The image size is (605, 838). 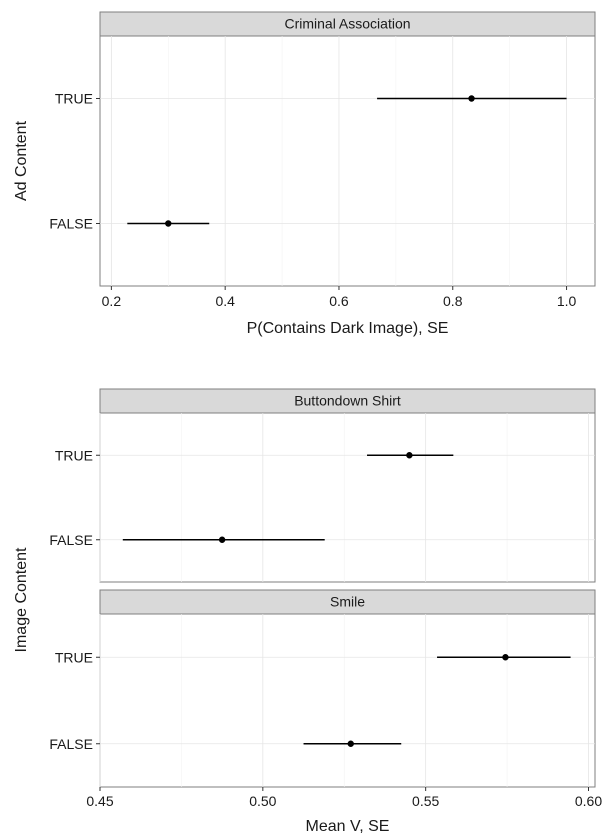 I want to click on x-tick-label: 1.0, so click(x=567, y=301).